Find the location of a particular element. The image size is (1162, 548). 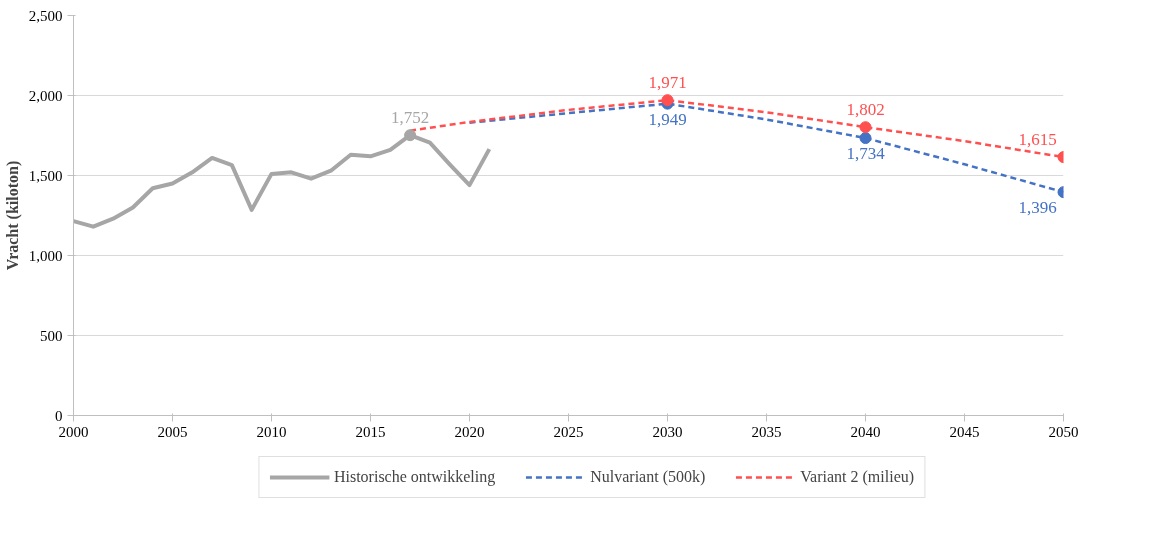

data-label: 1,752 is located at coordinates (410, 118).